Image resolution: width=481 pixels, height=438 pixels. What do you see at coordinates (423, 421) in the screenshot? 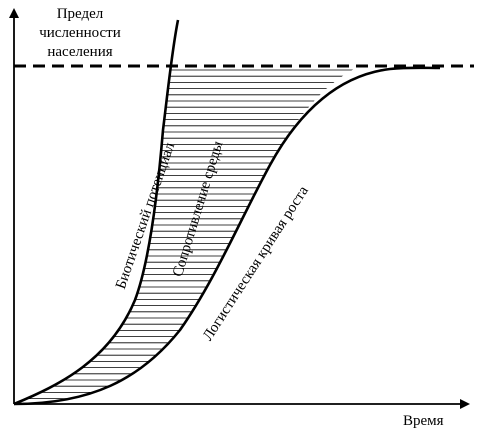
I see `time-axis-label: Время` at bounding box center [423, 421].